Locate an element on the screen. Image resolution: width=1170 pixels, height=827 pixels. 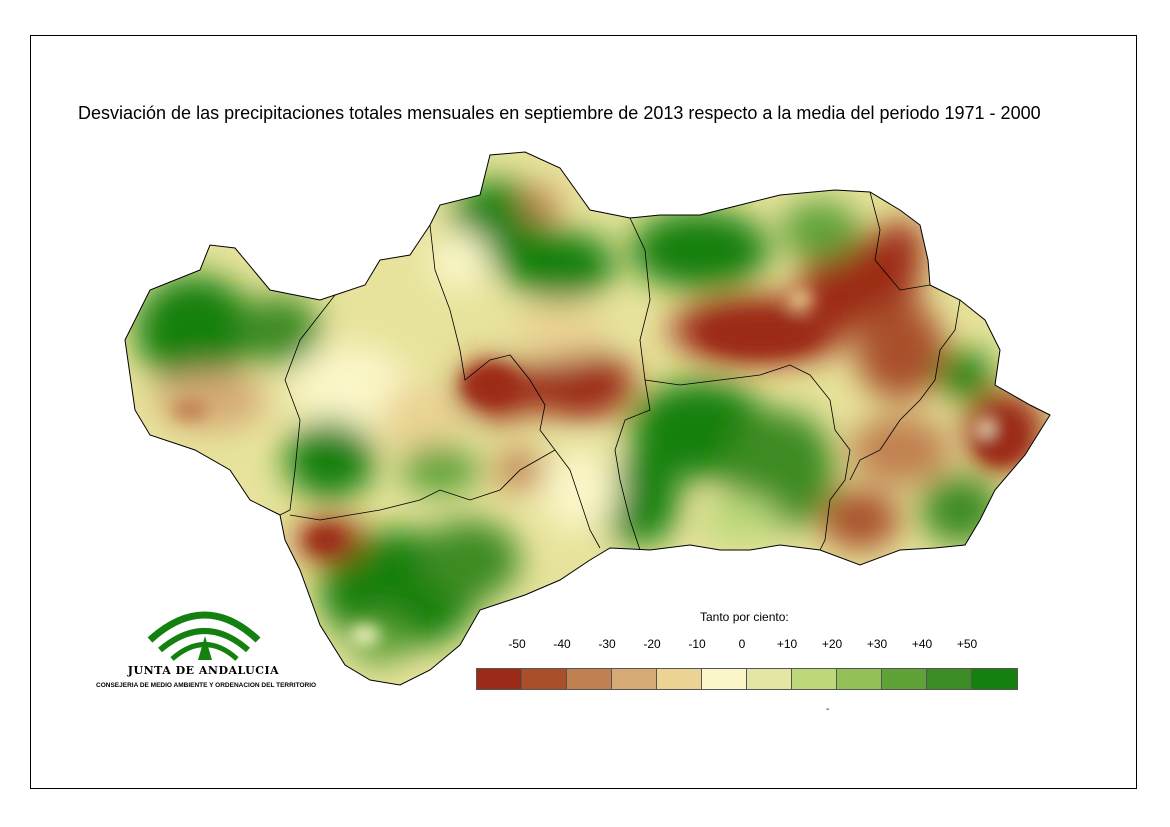
legend-tick-label: +40 is located at coordinates (922, 644).